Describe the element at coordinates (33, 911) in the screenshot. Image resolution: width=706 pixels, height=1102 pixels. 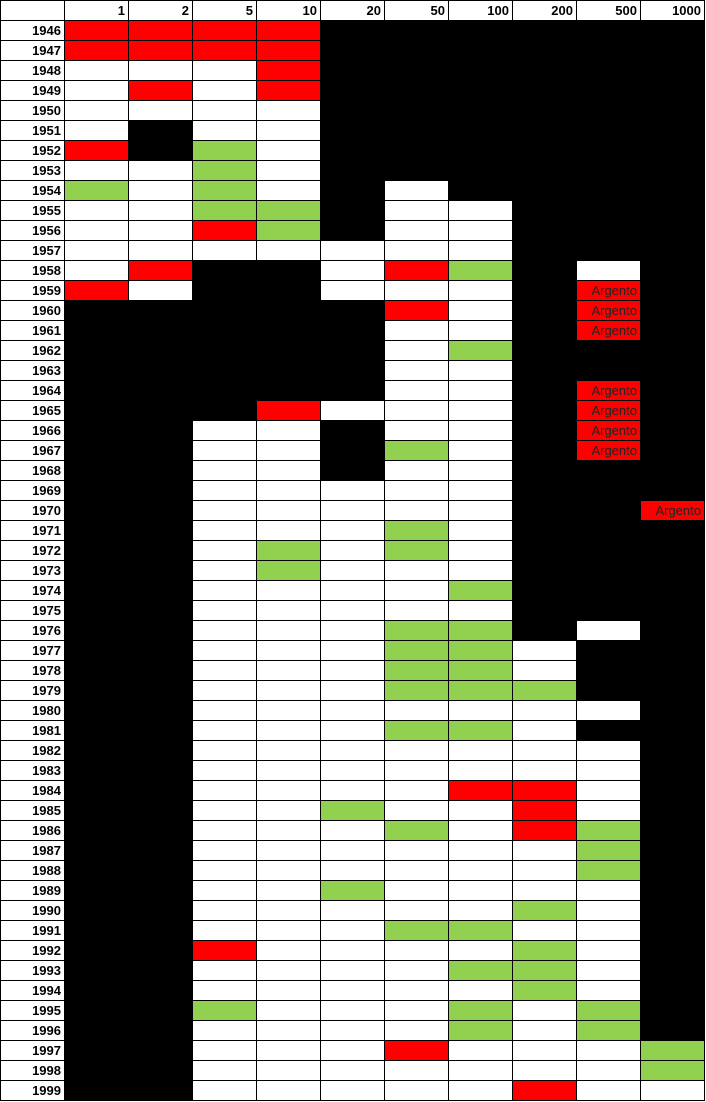
I see `year-cell: 1990` at that location.